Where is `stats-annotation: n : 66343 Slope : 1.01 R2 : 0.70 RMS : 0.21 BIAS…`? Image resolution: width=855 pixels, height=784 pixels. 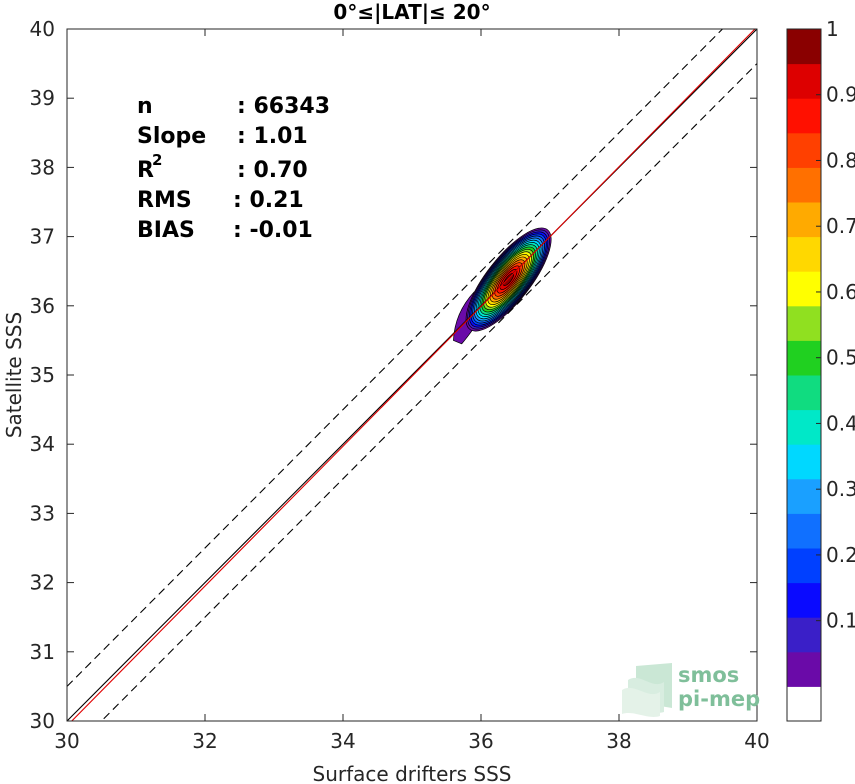 stats-annotation: n : 66343 Slope : 1.01 R2 : 0.70 RMS : 0.21 BIAS… is located at coordinates (233, 168).